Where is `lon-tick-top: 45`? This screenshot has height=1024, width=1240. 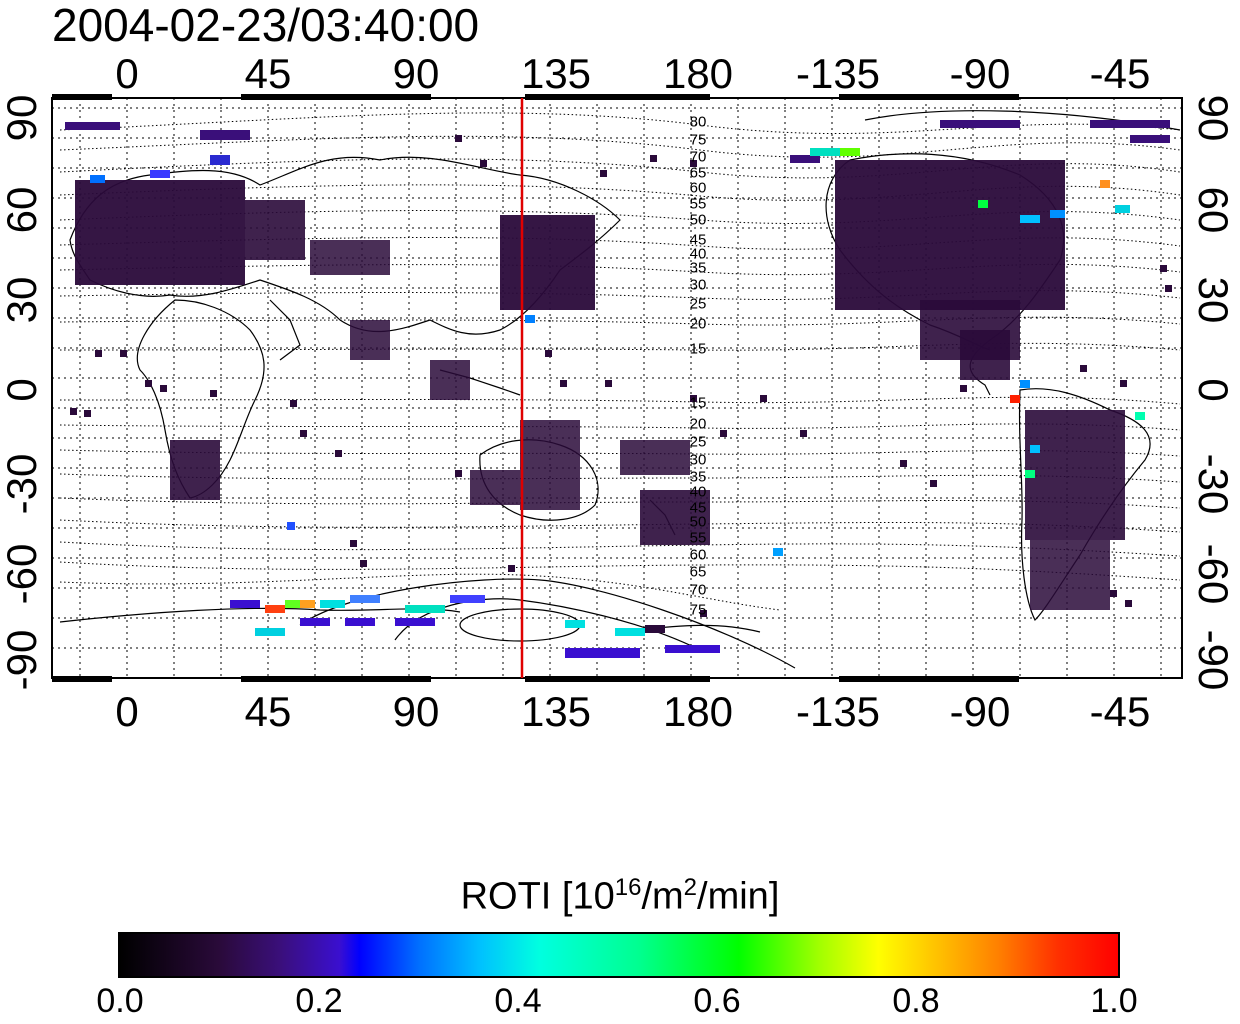 lon-tick-top: 45 is located at coordinates (268, 73).